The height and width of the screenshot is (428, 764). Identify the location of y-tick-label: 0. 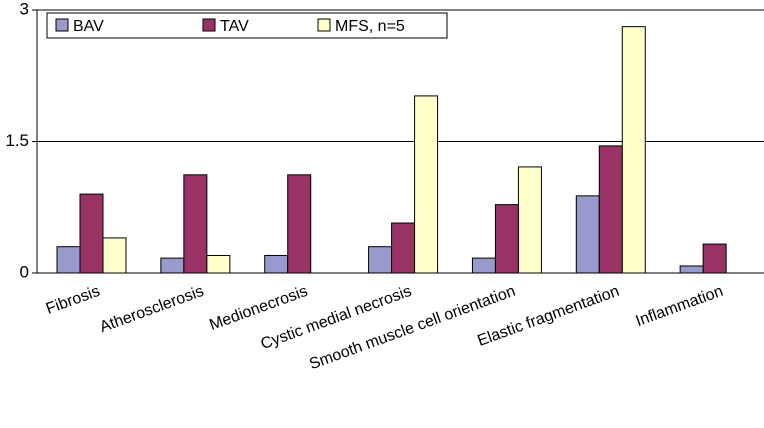
(24, 271).